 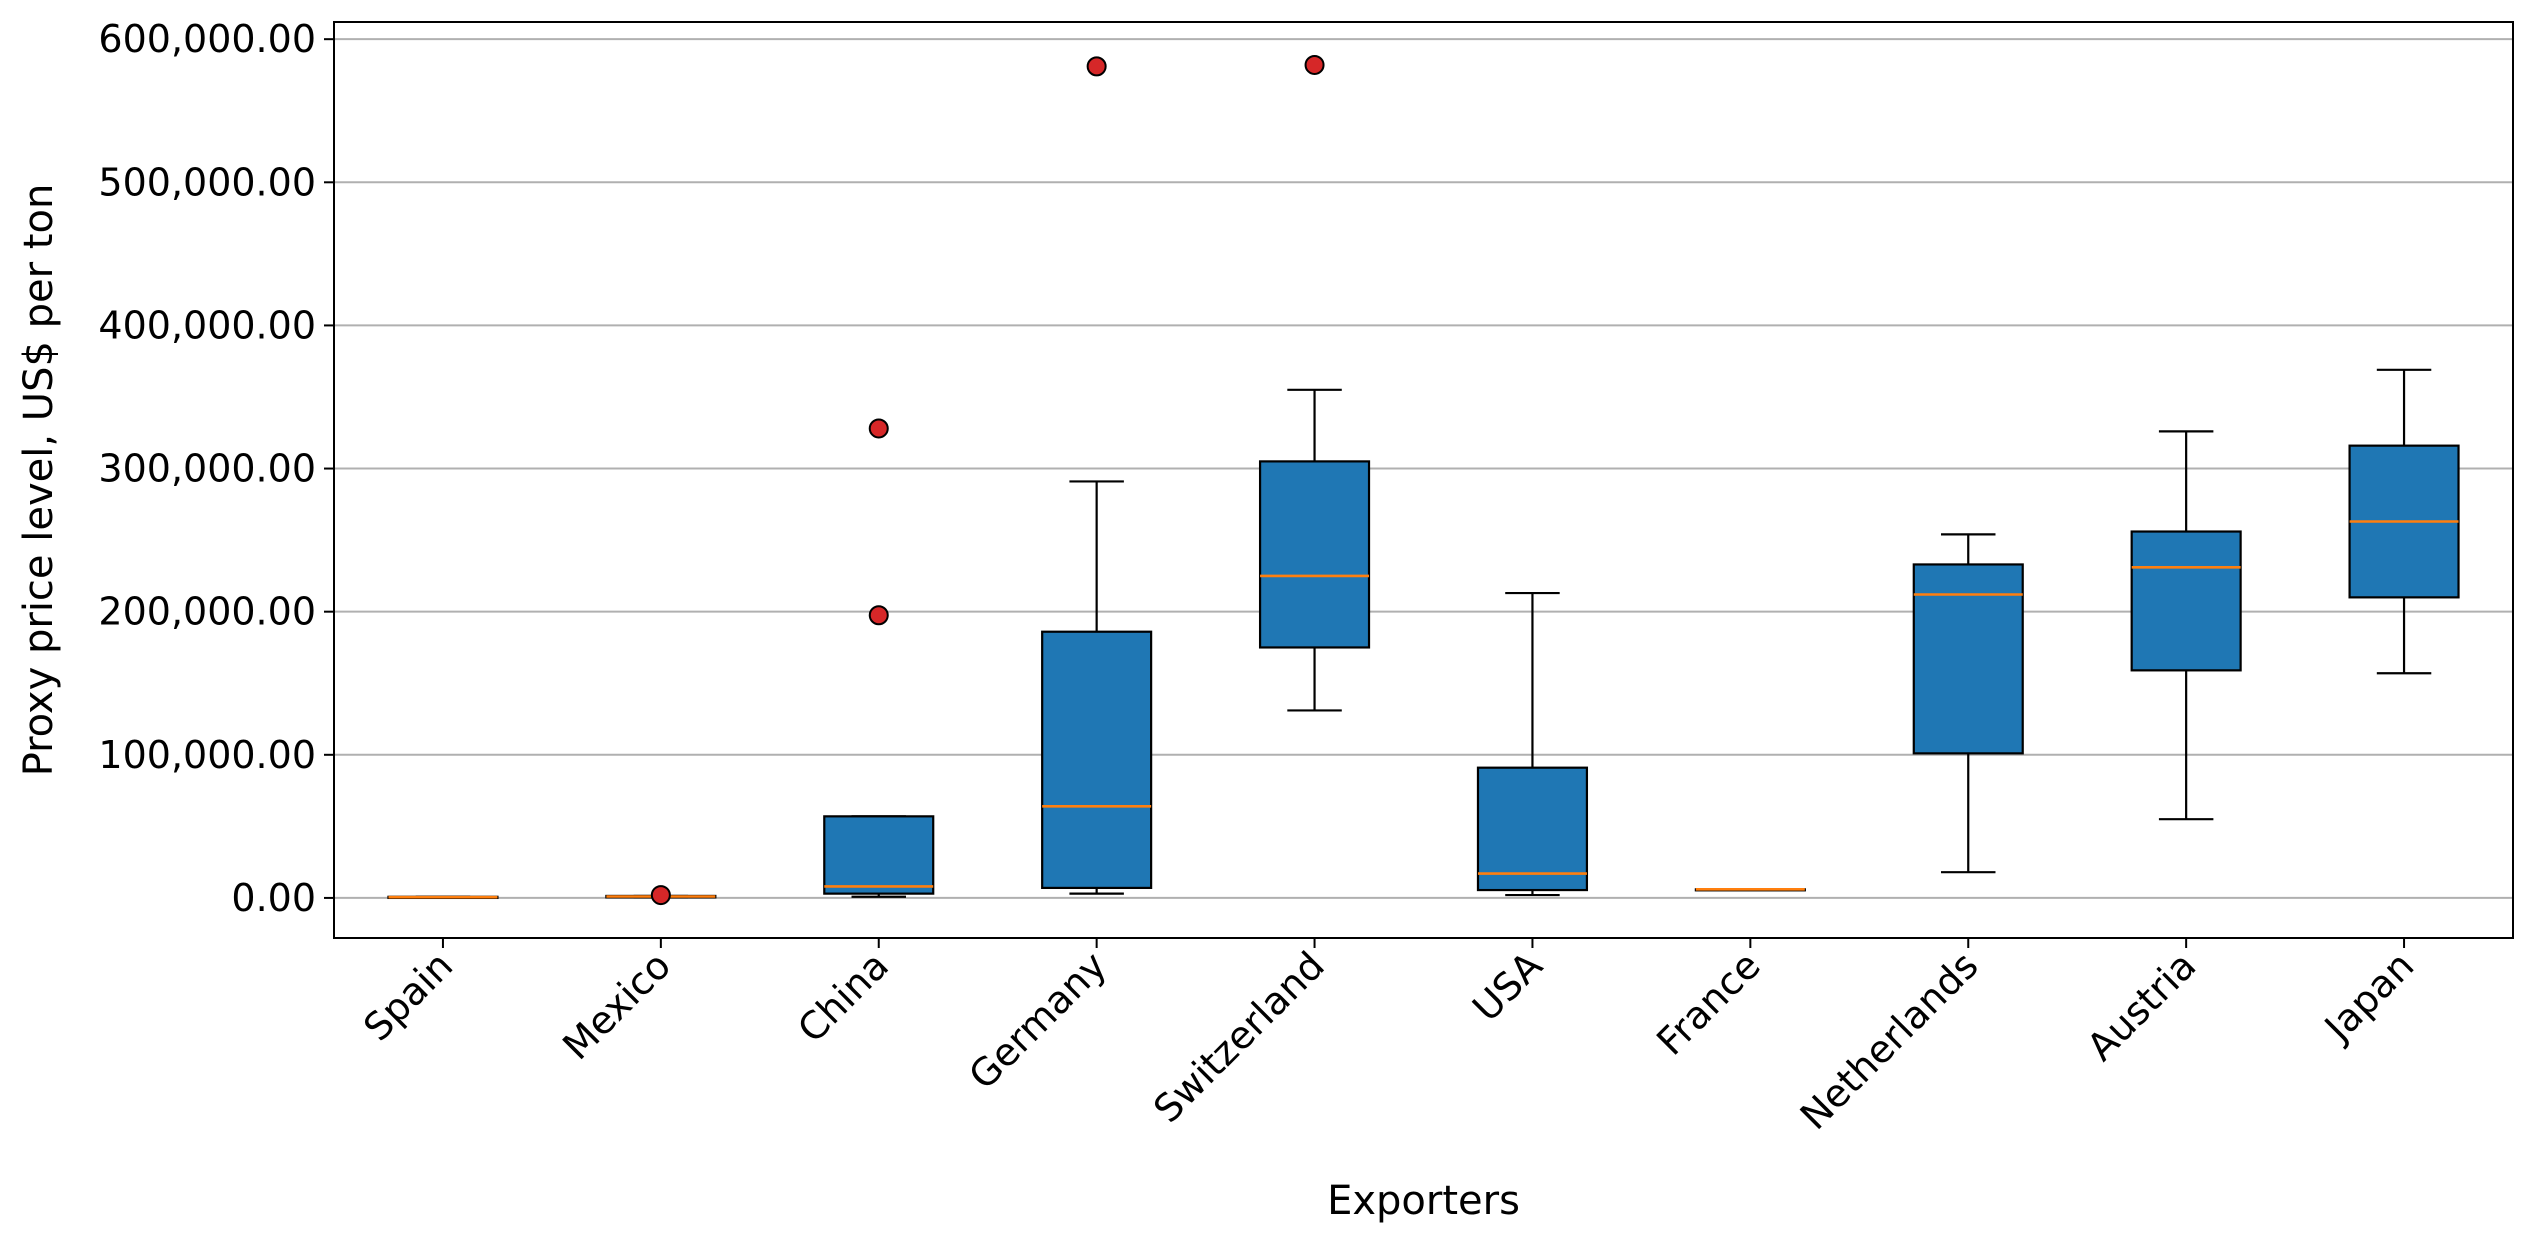 What do you see at coordinates (207, 612) in the screenshot?
I see `y-tick-label: 200,000.00` at bounding box center [207, 612].